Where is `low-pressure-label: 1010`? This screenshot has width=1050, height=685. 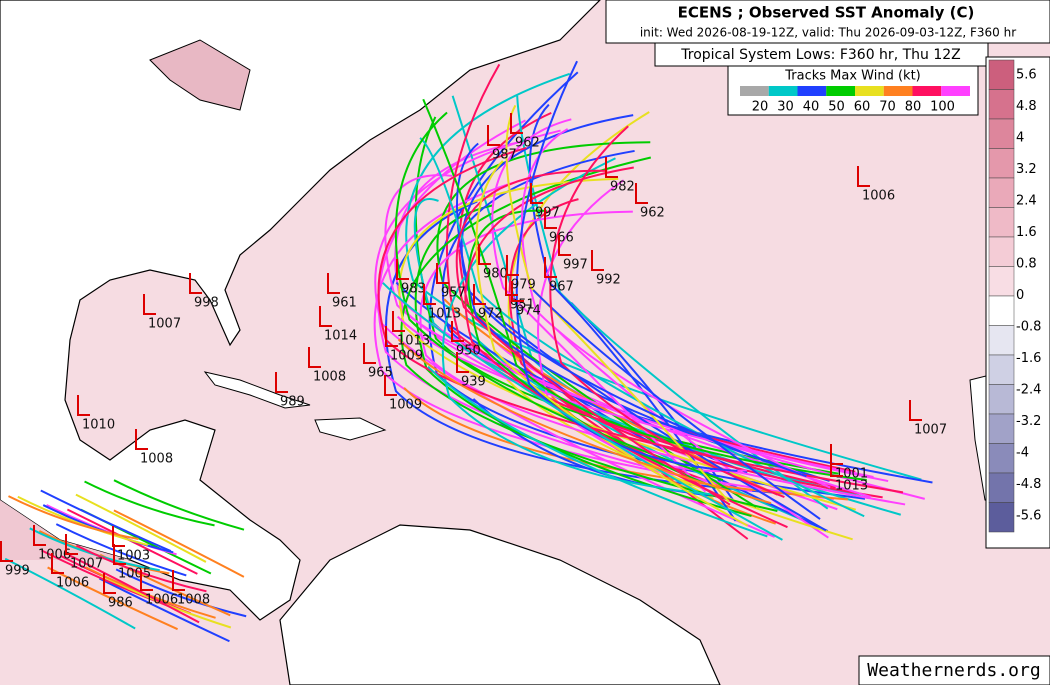 low-pressure-label: 1010 is located at coordinates (98, 425).